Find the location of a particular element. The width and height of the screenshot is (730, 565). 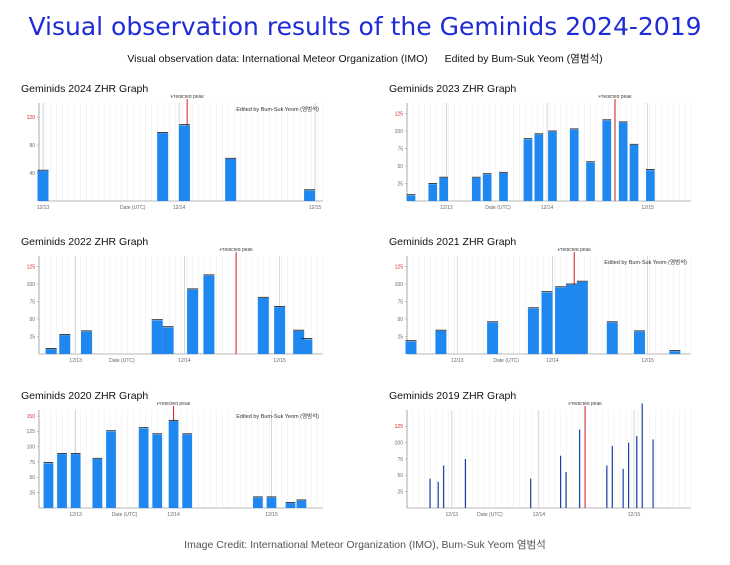

chart-title: Geminids 2022 ZHR Graph is located at coordinates (85, 242).